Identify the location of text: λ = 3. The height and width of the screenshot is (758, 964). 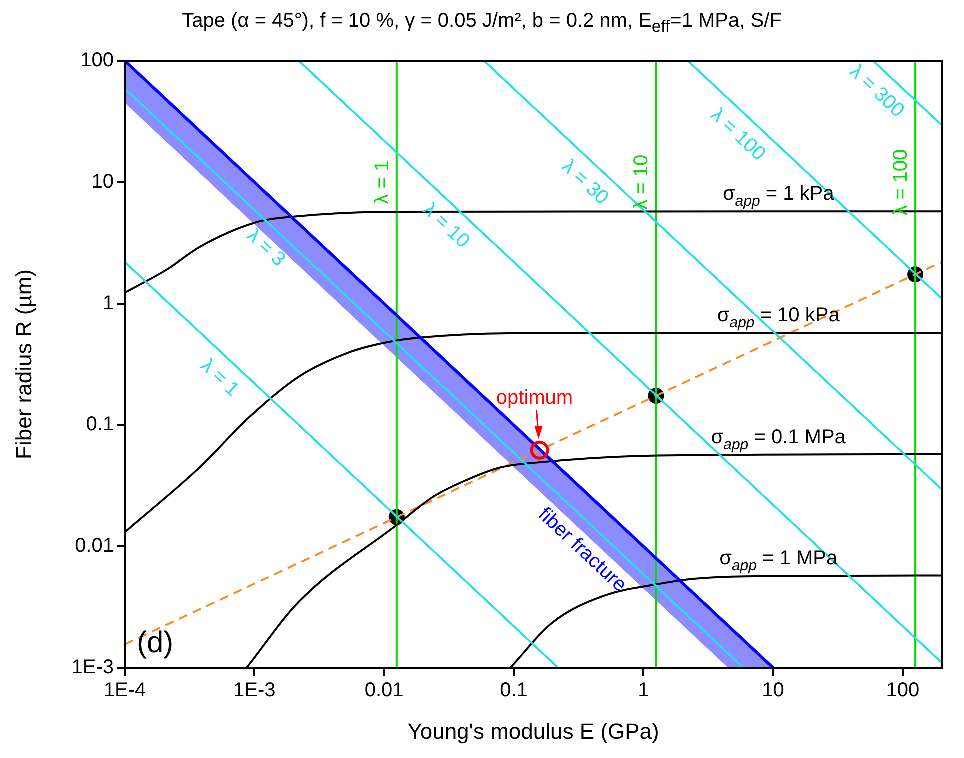
(266, 247).